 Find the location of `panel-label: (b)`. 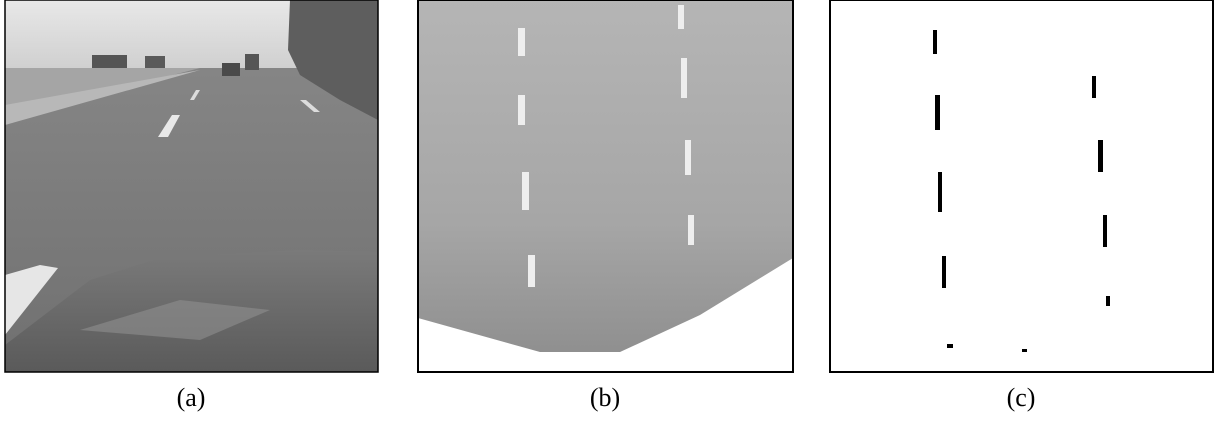

panel-label: (b) is located at coordinates (605, 397).